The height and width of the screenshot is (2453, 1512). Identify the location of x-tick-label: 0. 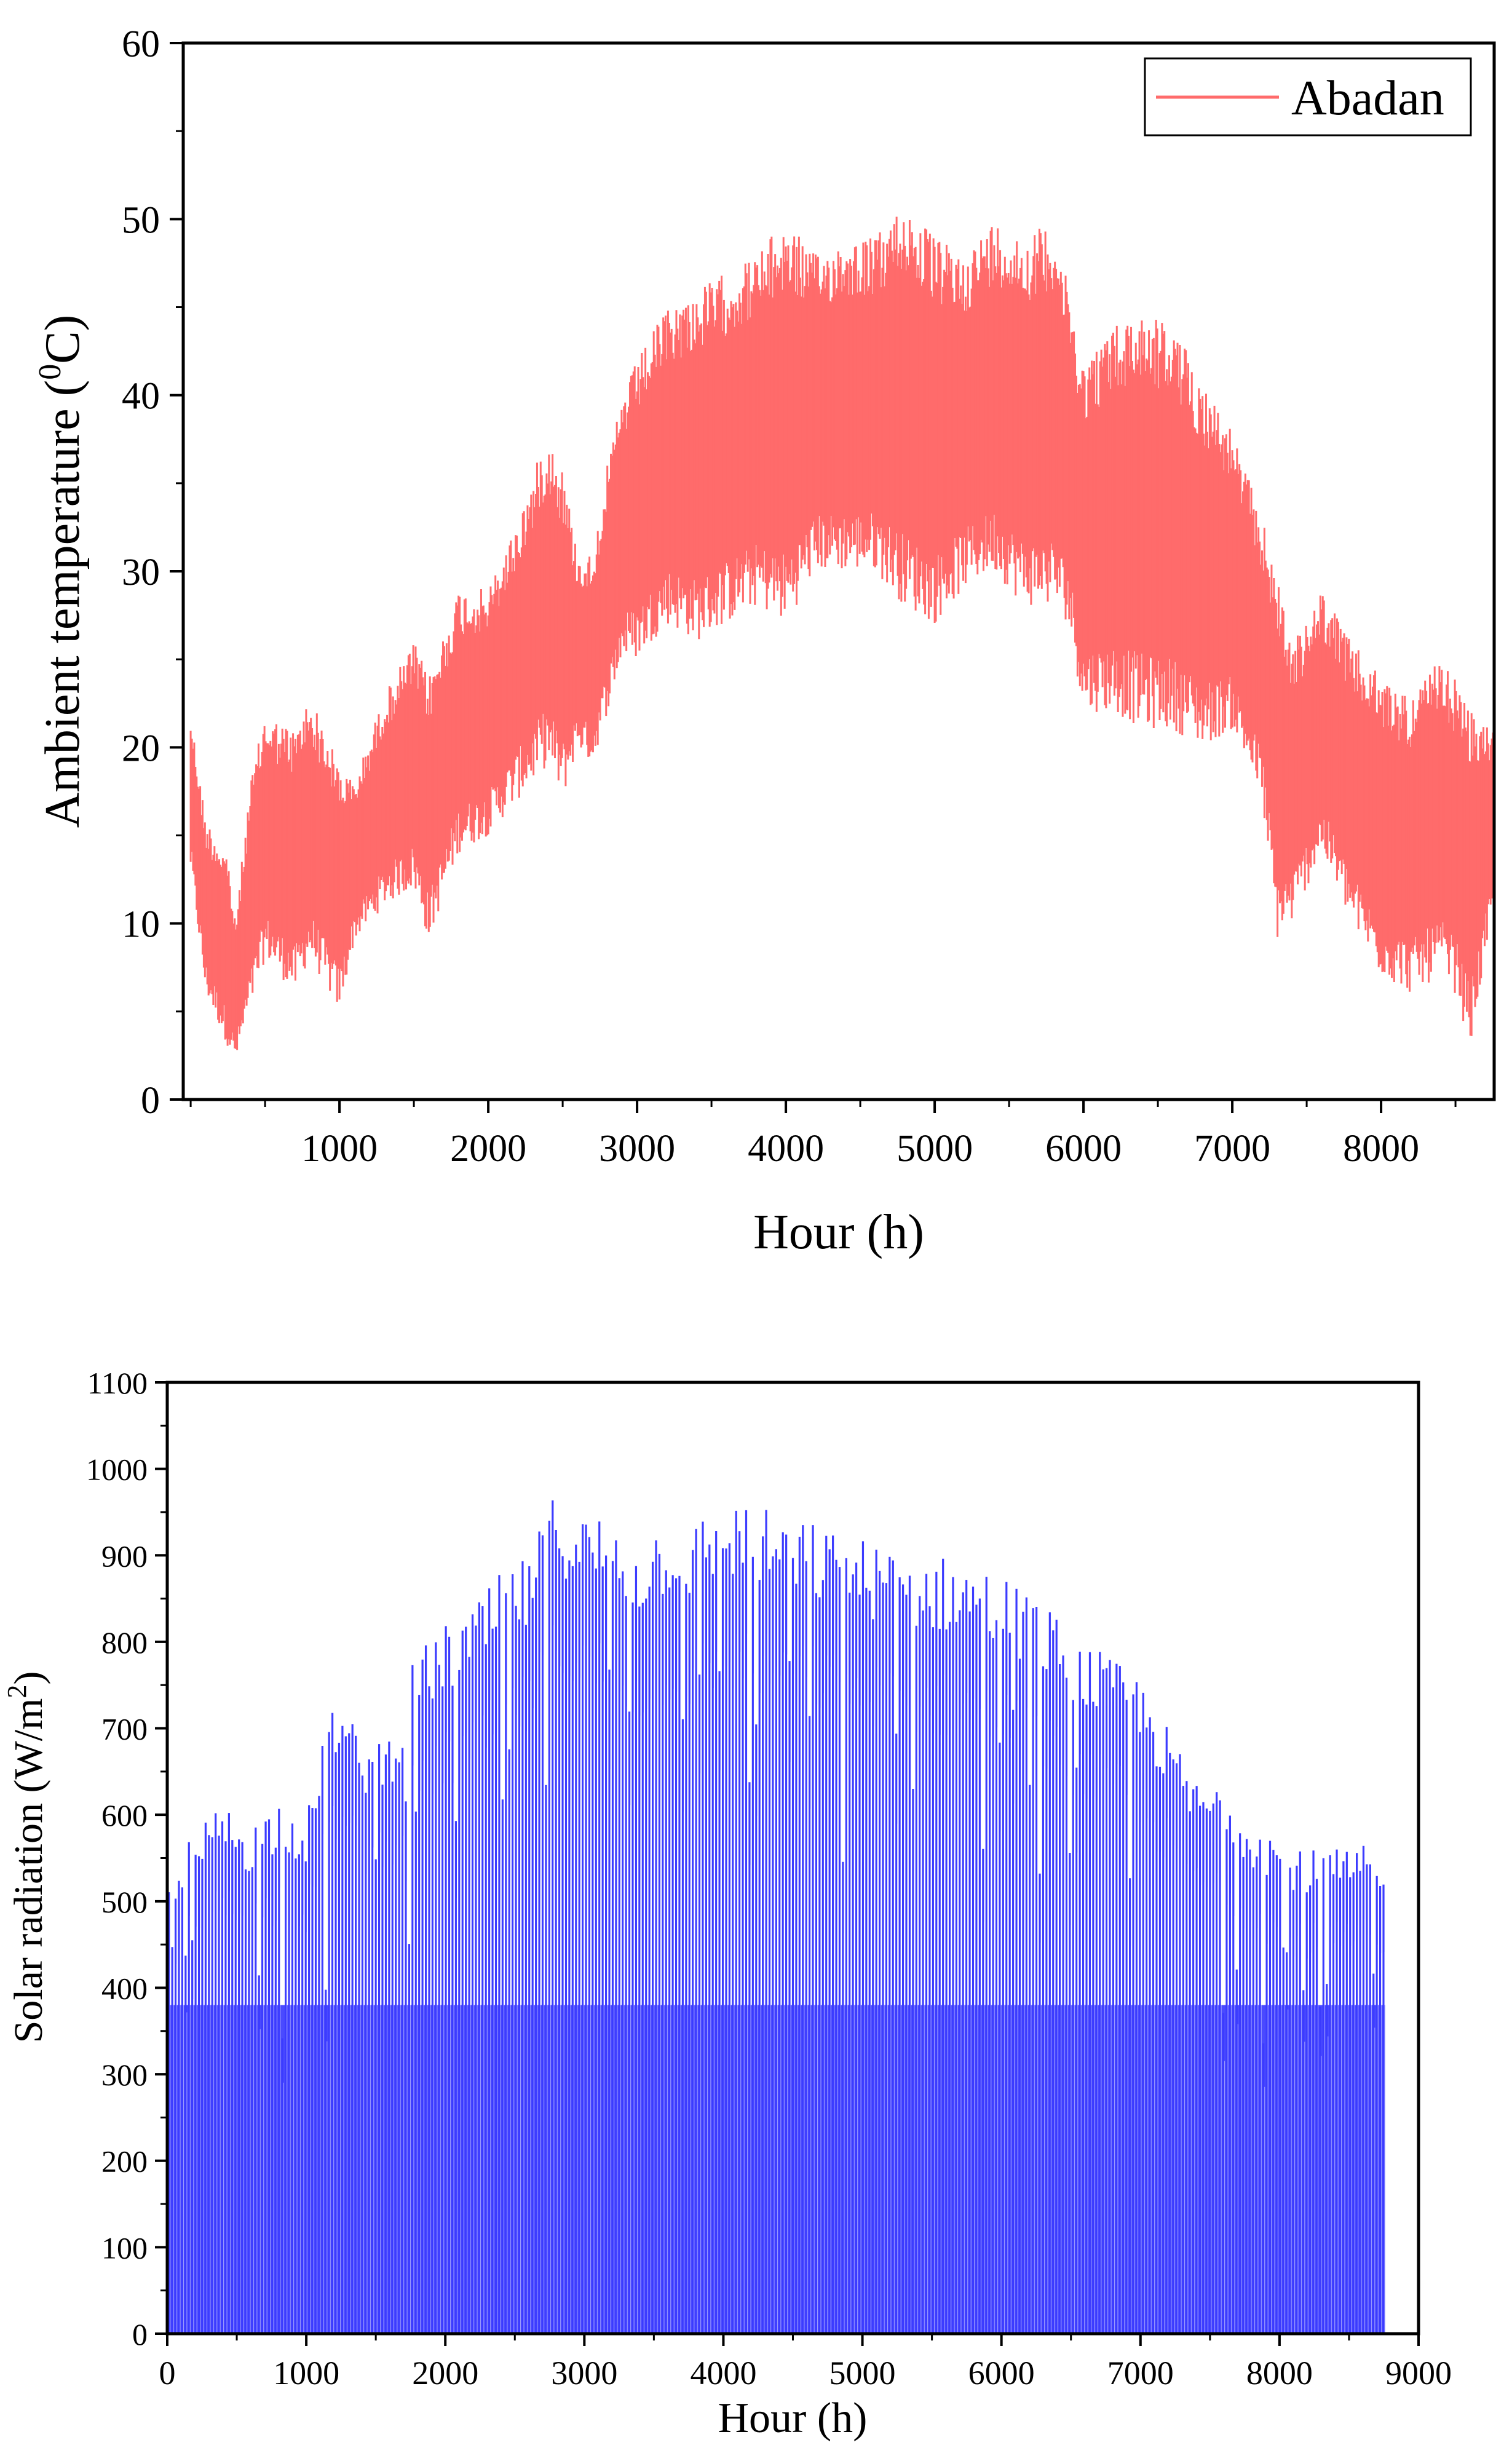
(168, 2373).